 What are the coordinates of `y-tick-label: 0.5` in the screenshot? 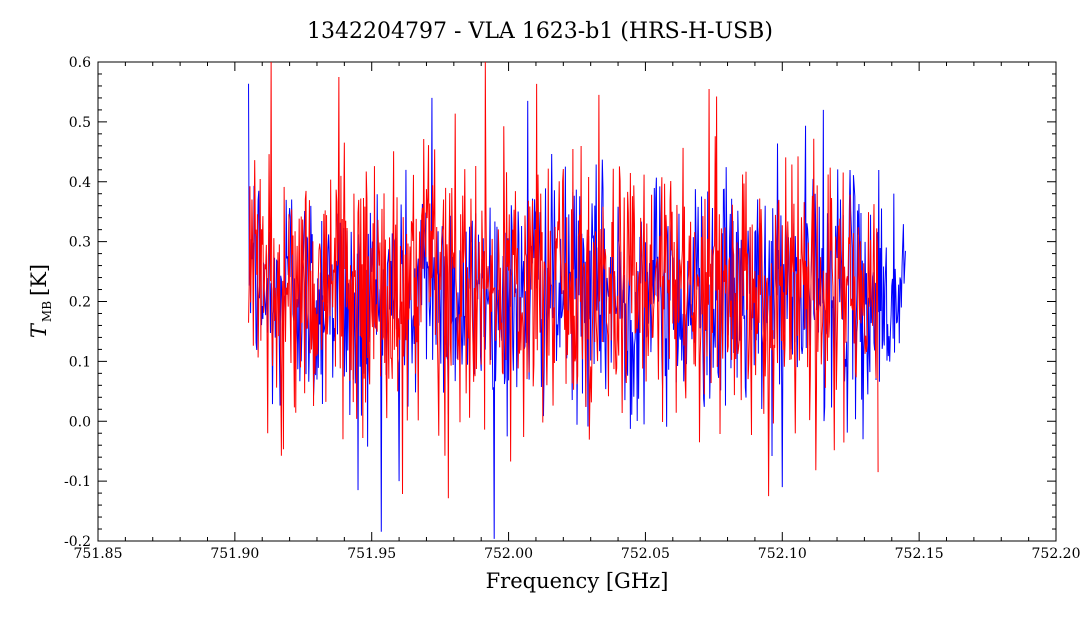 It's located at (80, 123).